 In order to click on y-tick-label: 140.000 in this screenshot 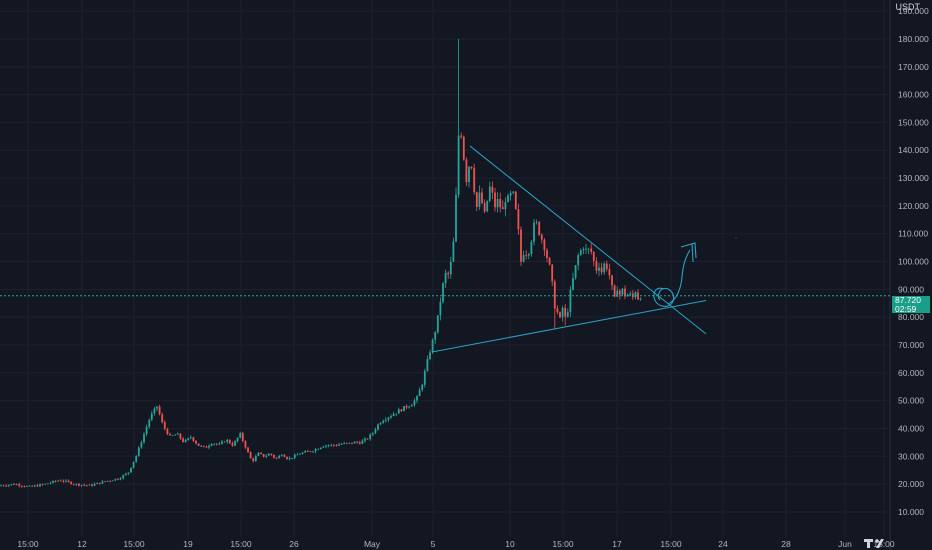, I will do `click(913, 150)`.